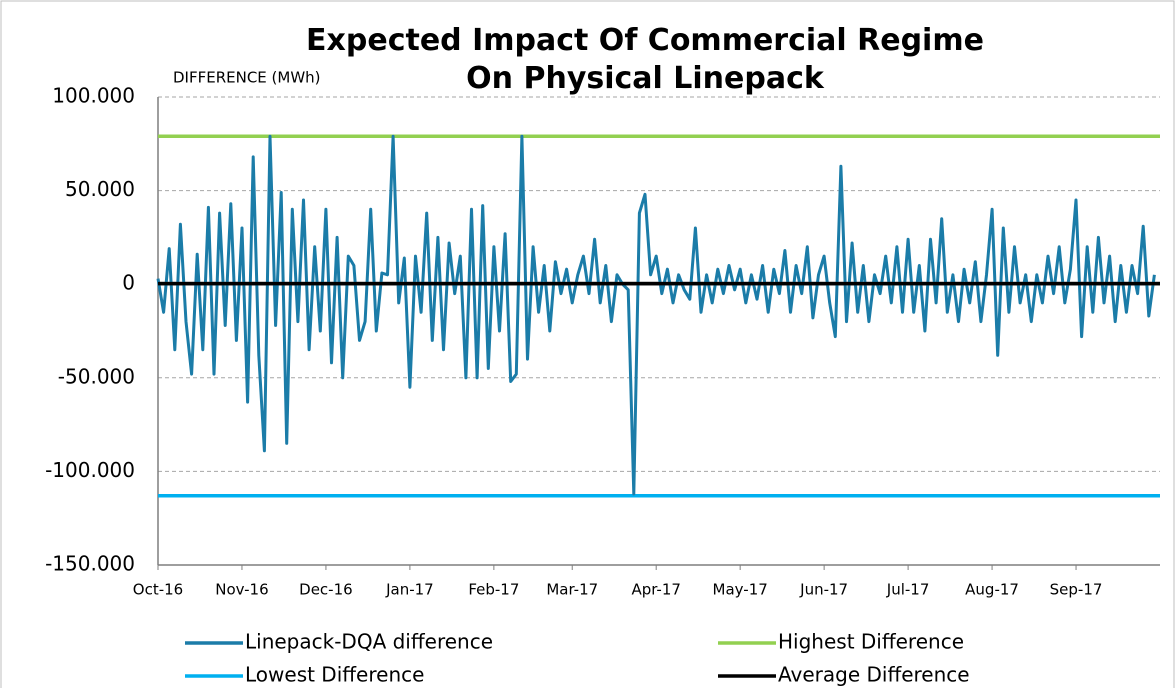 The width and height of the screenshot is (1175, 688). I want to click on y-tick-label: -50.000, so click(96, 376).